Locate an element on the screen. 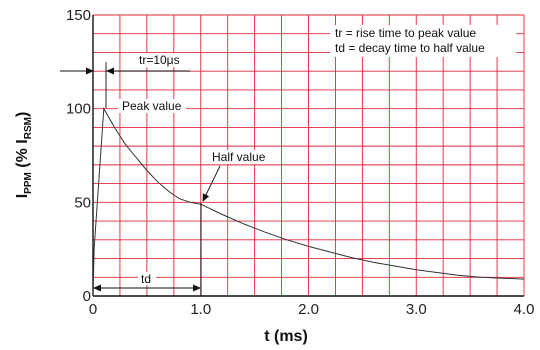 The image size is (540, 350). y-tick-label: 100 is located at coordinates (78, 109).